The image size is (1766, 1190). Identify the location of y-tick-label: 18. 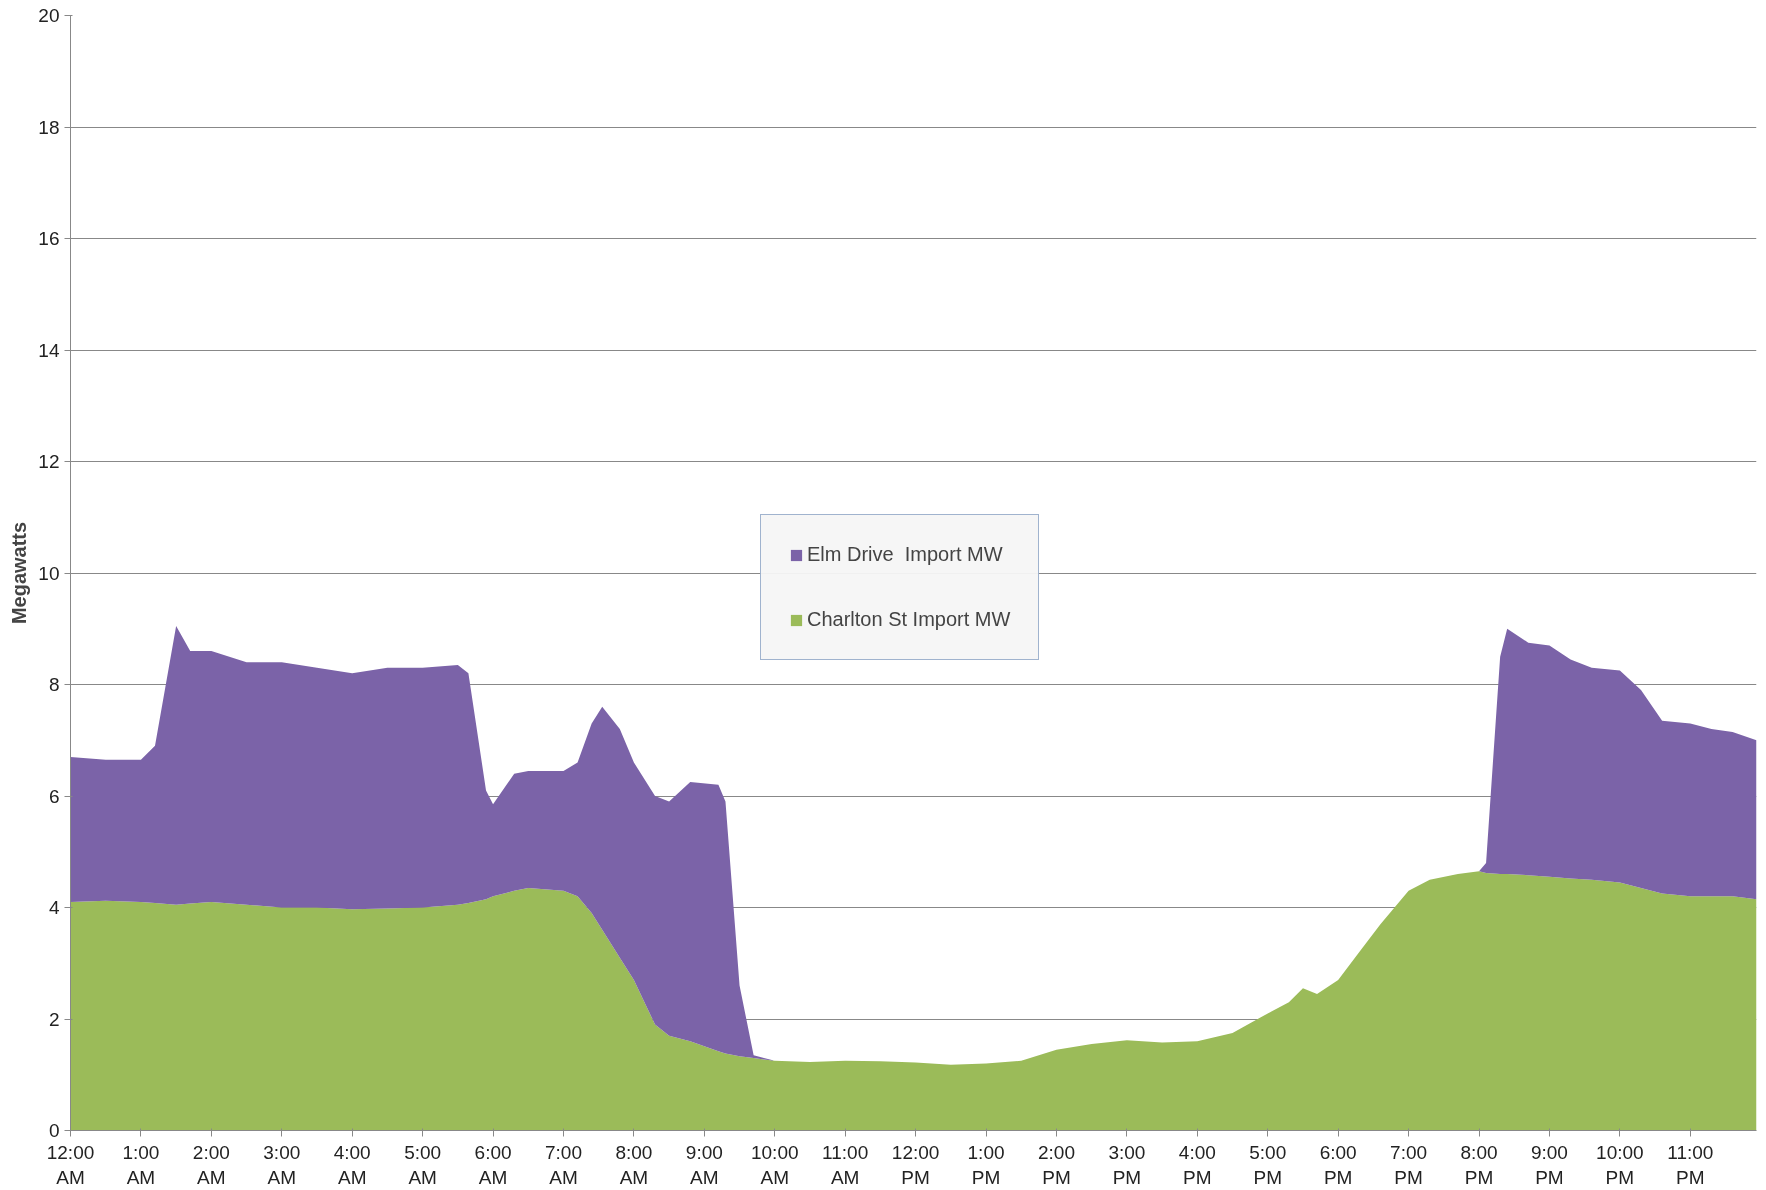
(49, 127).